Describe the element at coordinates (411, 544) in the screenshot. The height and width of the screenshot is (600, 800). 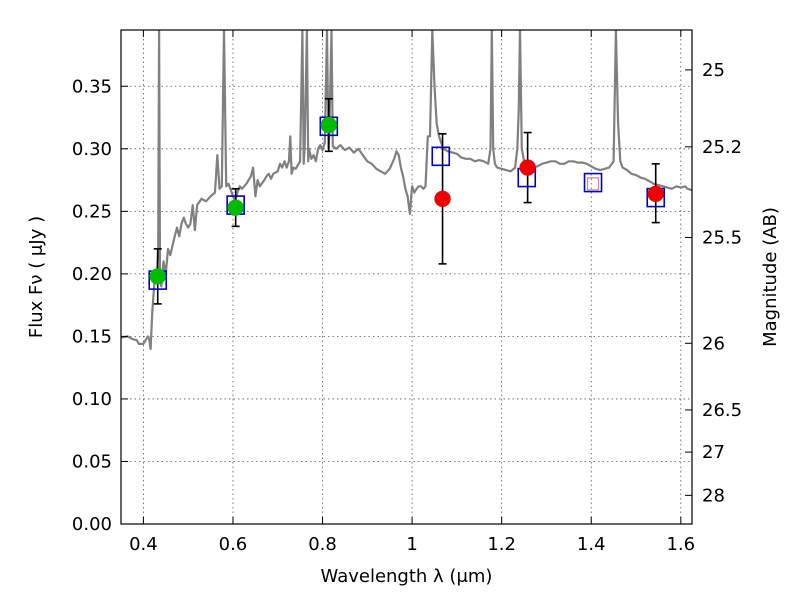
I see `x-tick-label: 1` at that location.